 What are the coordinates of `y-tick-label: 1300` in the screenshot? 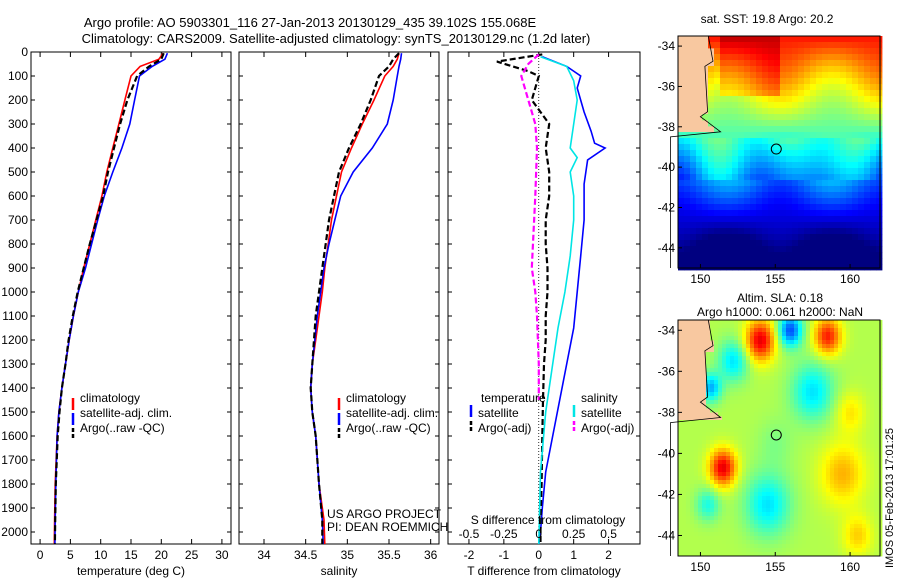 It's located at (14, 364).